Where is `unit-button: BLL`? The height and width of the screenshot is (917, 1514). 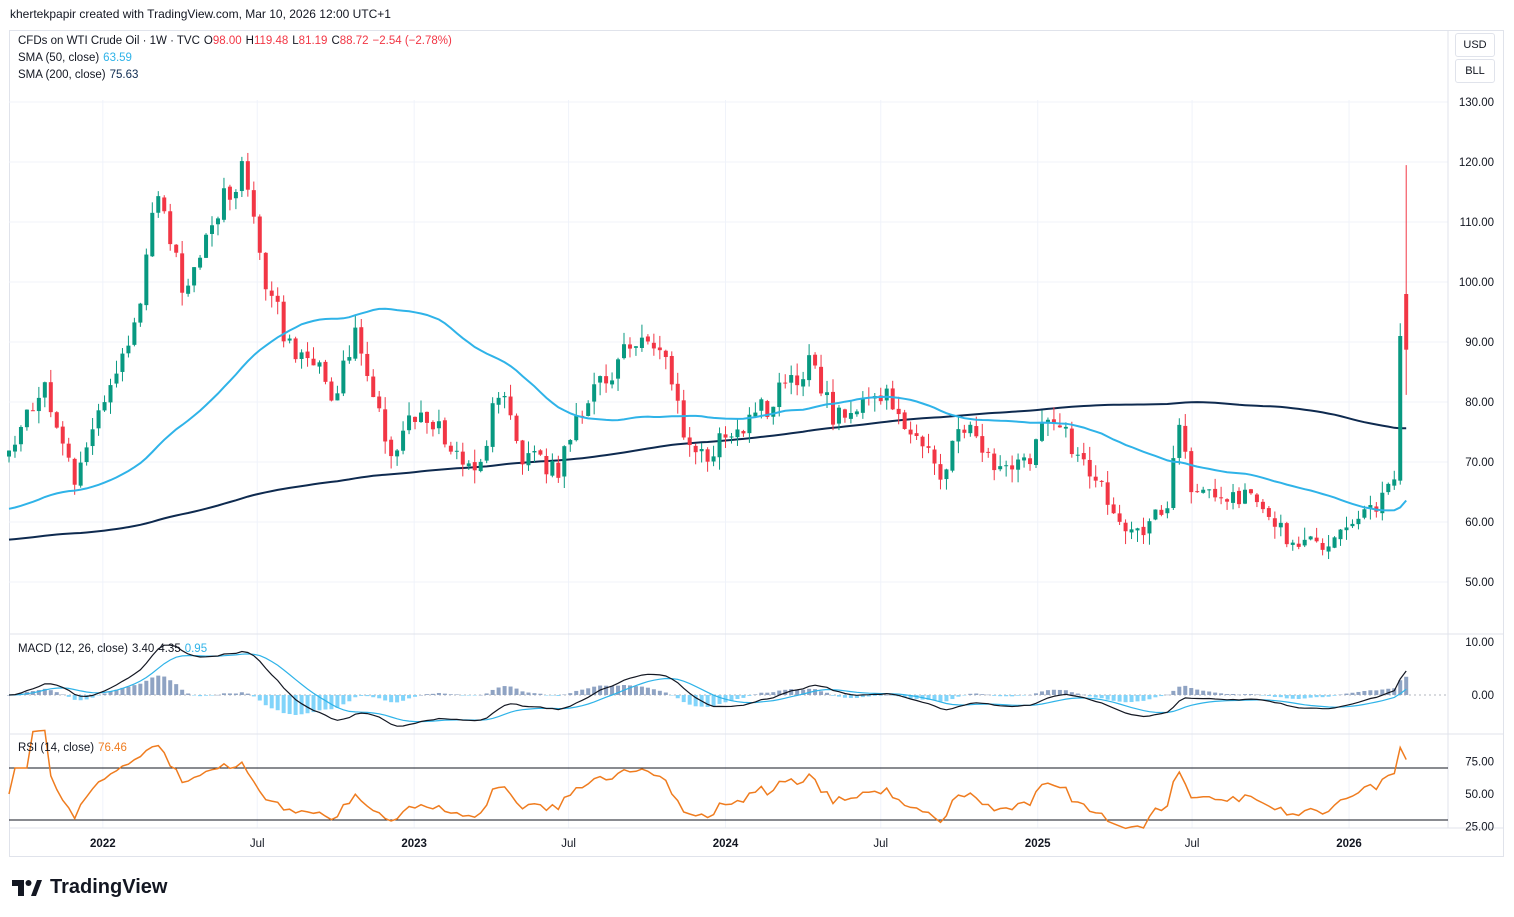 unit-button: BLL is located at coordinates (1475, 71).